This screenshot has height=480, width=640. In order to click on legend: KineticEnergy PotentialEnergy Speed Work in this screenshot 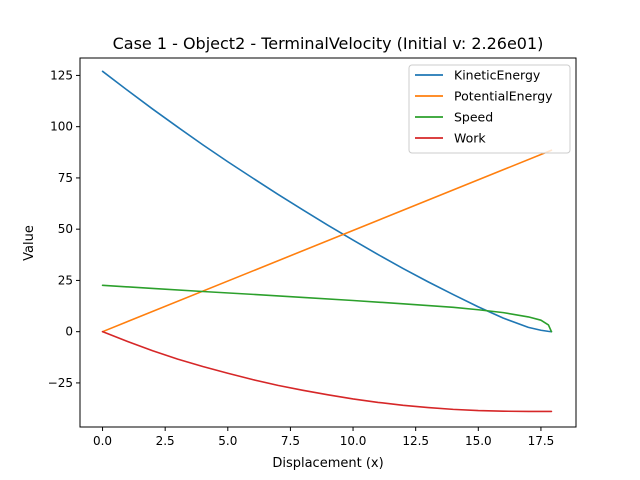, I will do `click(489, 109)`.